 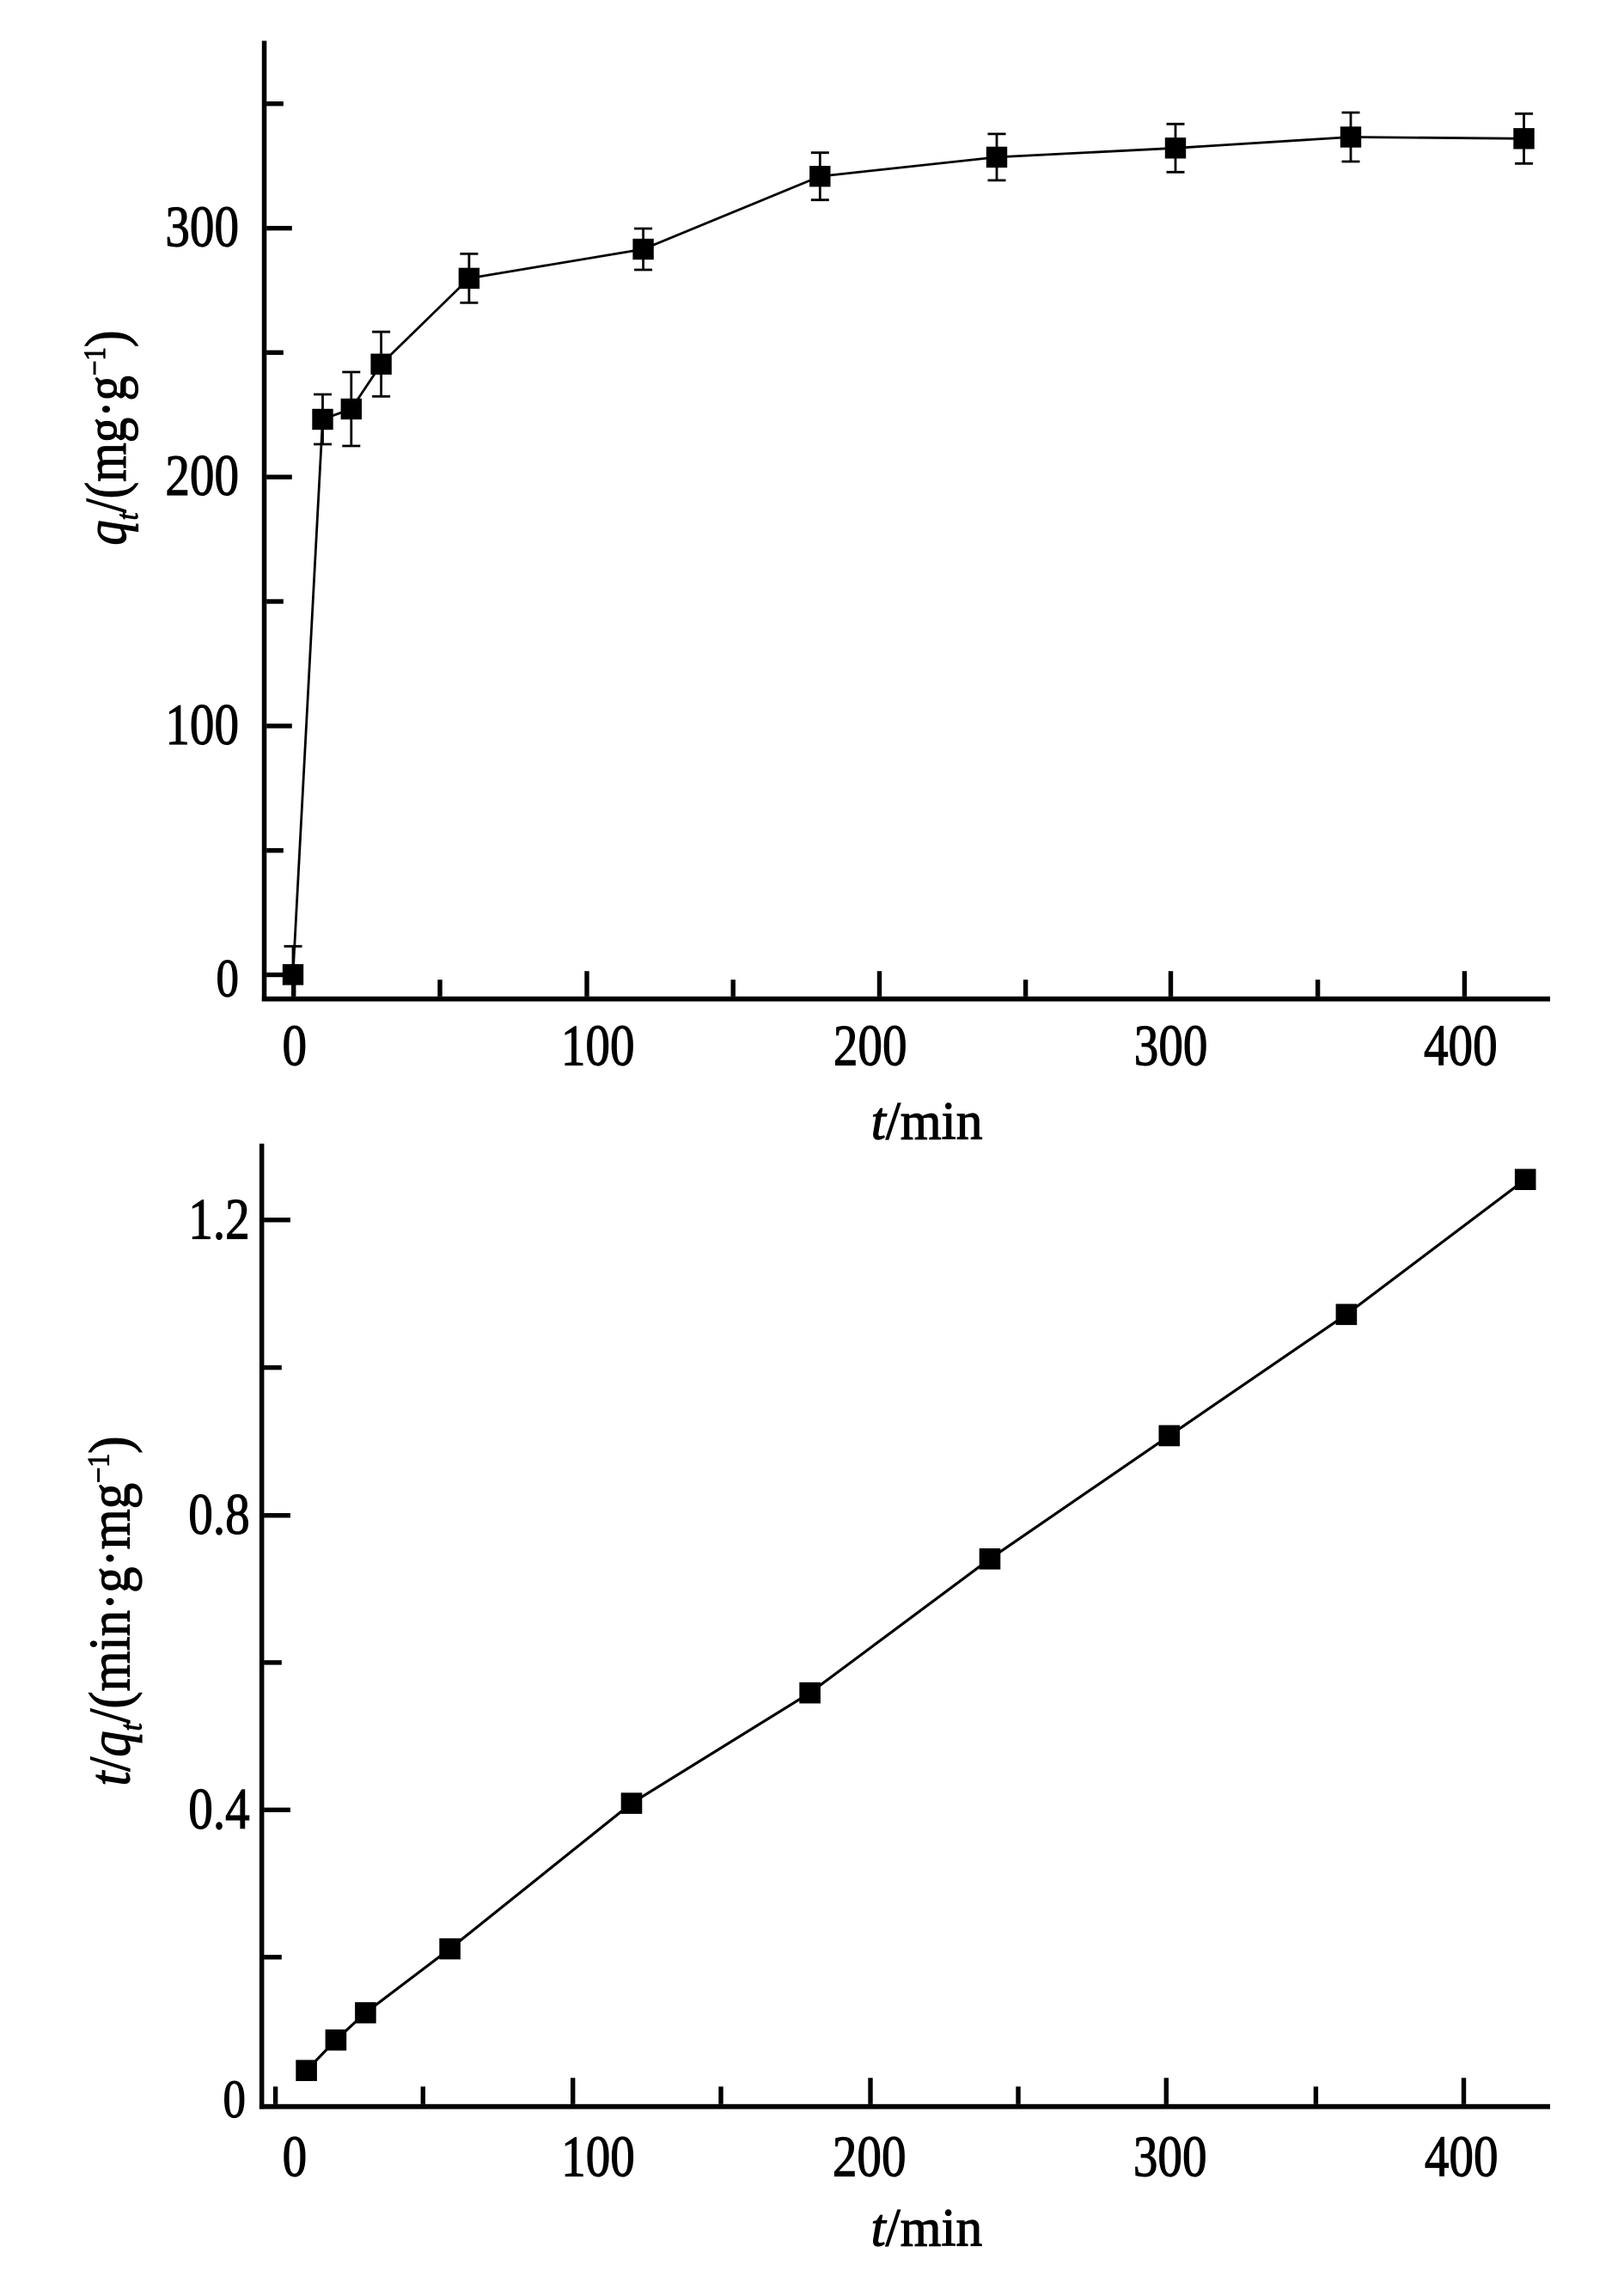 What do you see at coordinates (218, 1808) in the screenshot?
I see `svg-text: 0.4` at bounding box center [218, 1808].